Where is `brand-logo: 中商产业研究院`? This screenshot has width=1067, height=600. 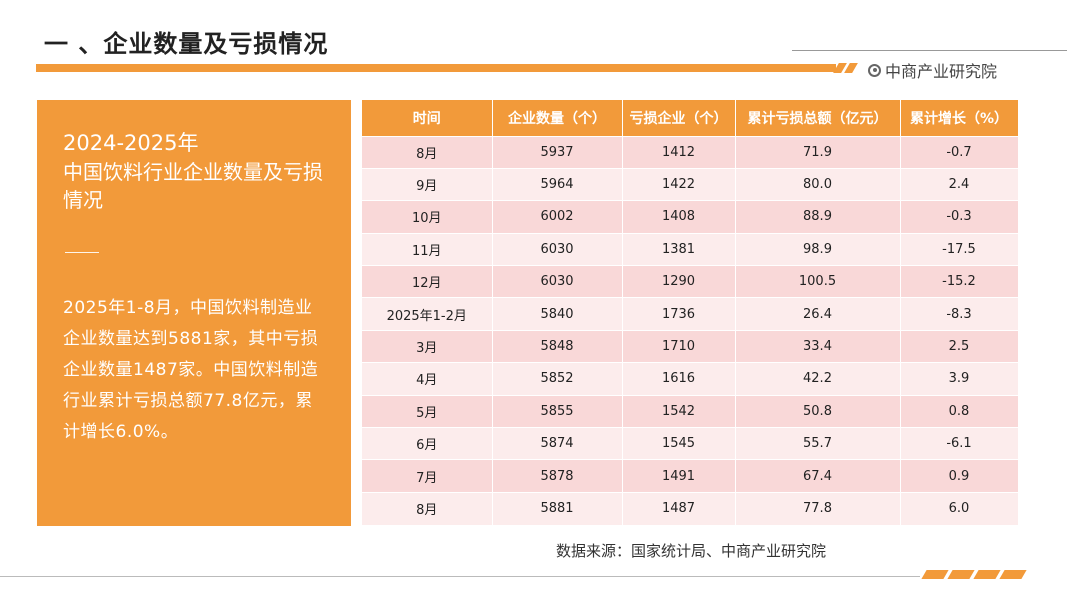 brand-logo: 中商产业研究院 is located at coordinates (932, 70).